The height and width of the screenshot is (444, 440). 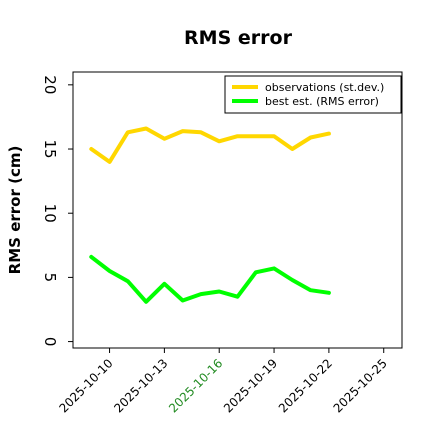 What do you see at coordinates (85, 385) in the screenshot?
I see `x-tick-label: 2025-10-10` at bounding box center [85, 385].